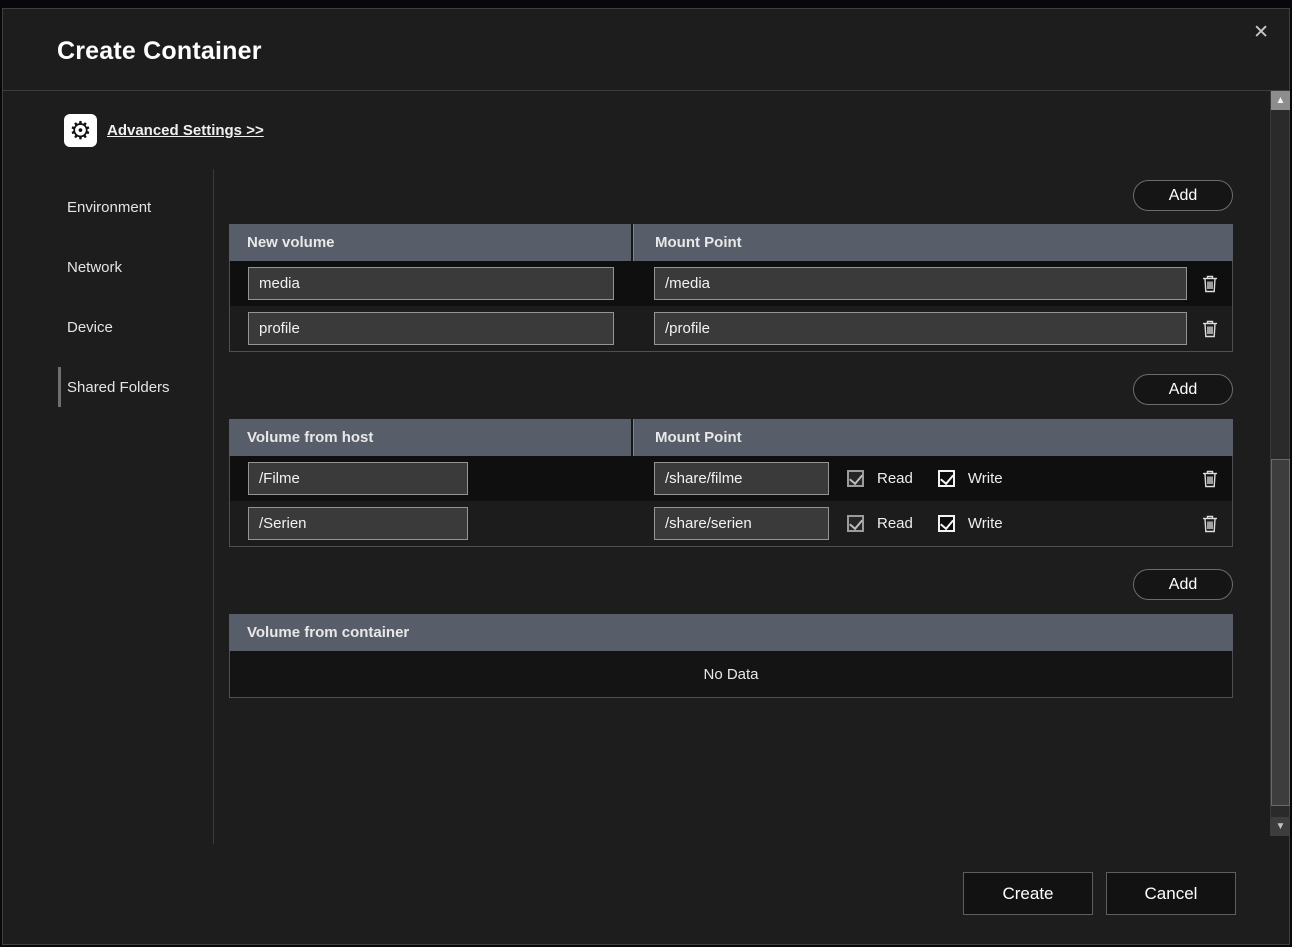 This screenshot has height=947, width=1292. I want to click on advanced-settings-button: ⚙, so click(80, 130).